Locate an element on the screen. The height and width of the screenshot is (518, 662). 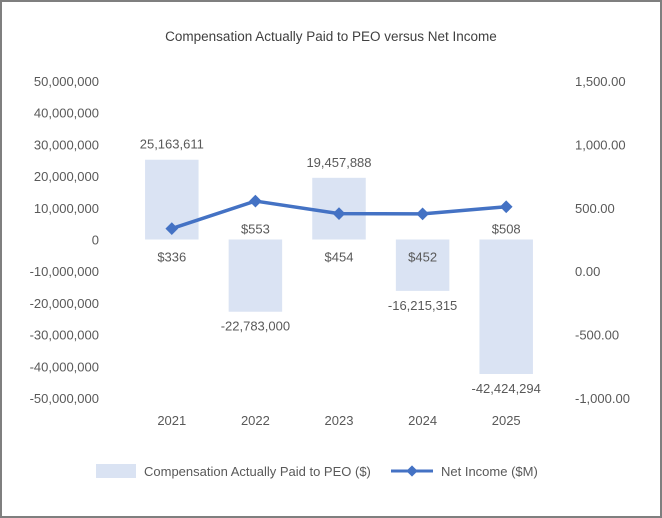
line-label-2024: $452 is located at coordinates (422, 257).